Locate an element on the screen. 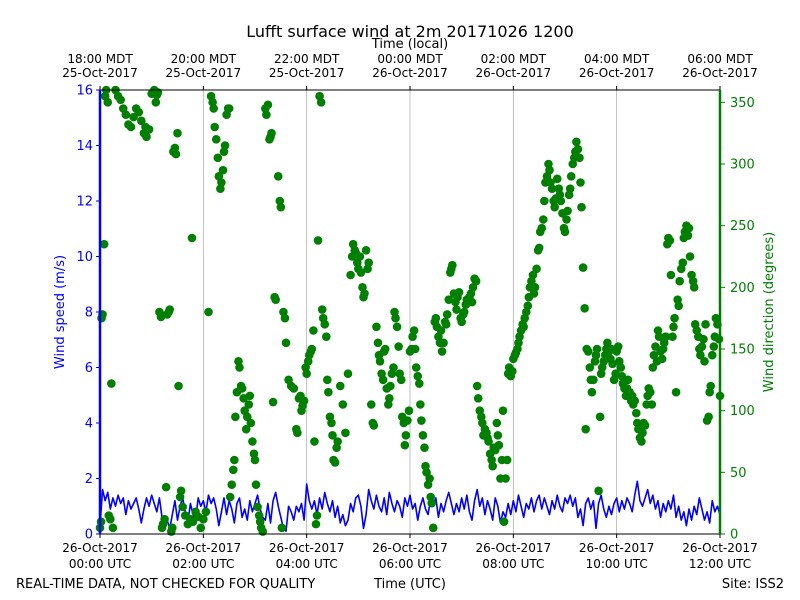  chart-title: Lufft surface wind at 2m 20171026 1200 is located at coordinates (410, 31).